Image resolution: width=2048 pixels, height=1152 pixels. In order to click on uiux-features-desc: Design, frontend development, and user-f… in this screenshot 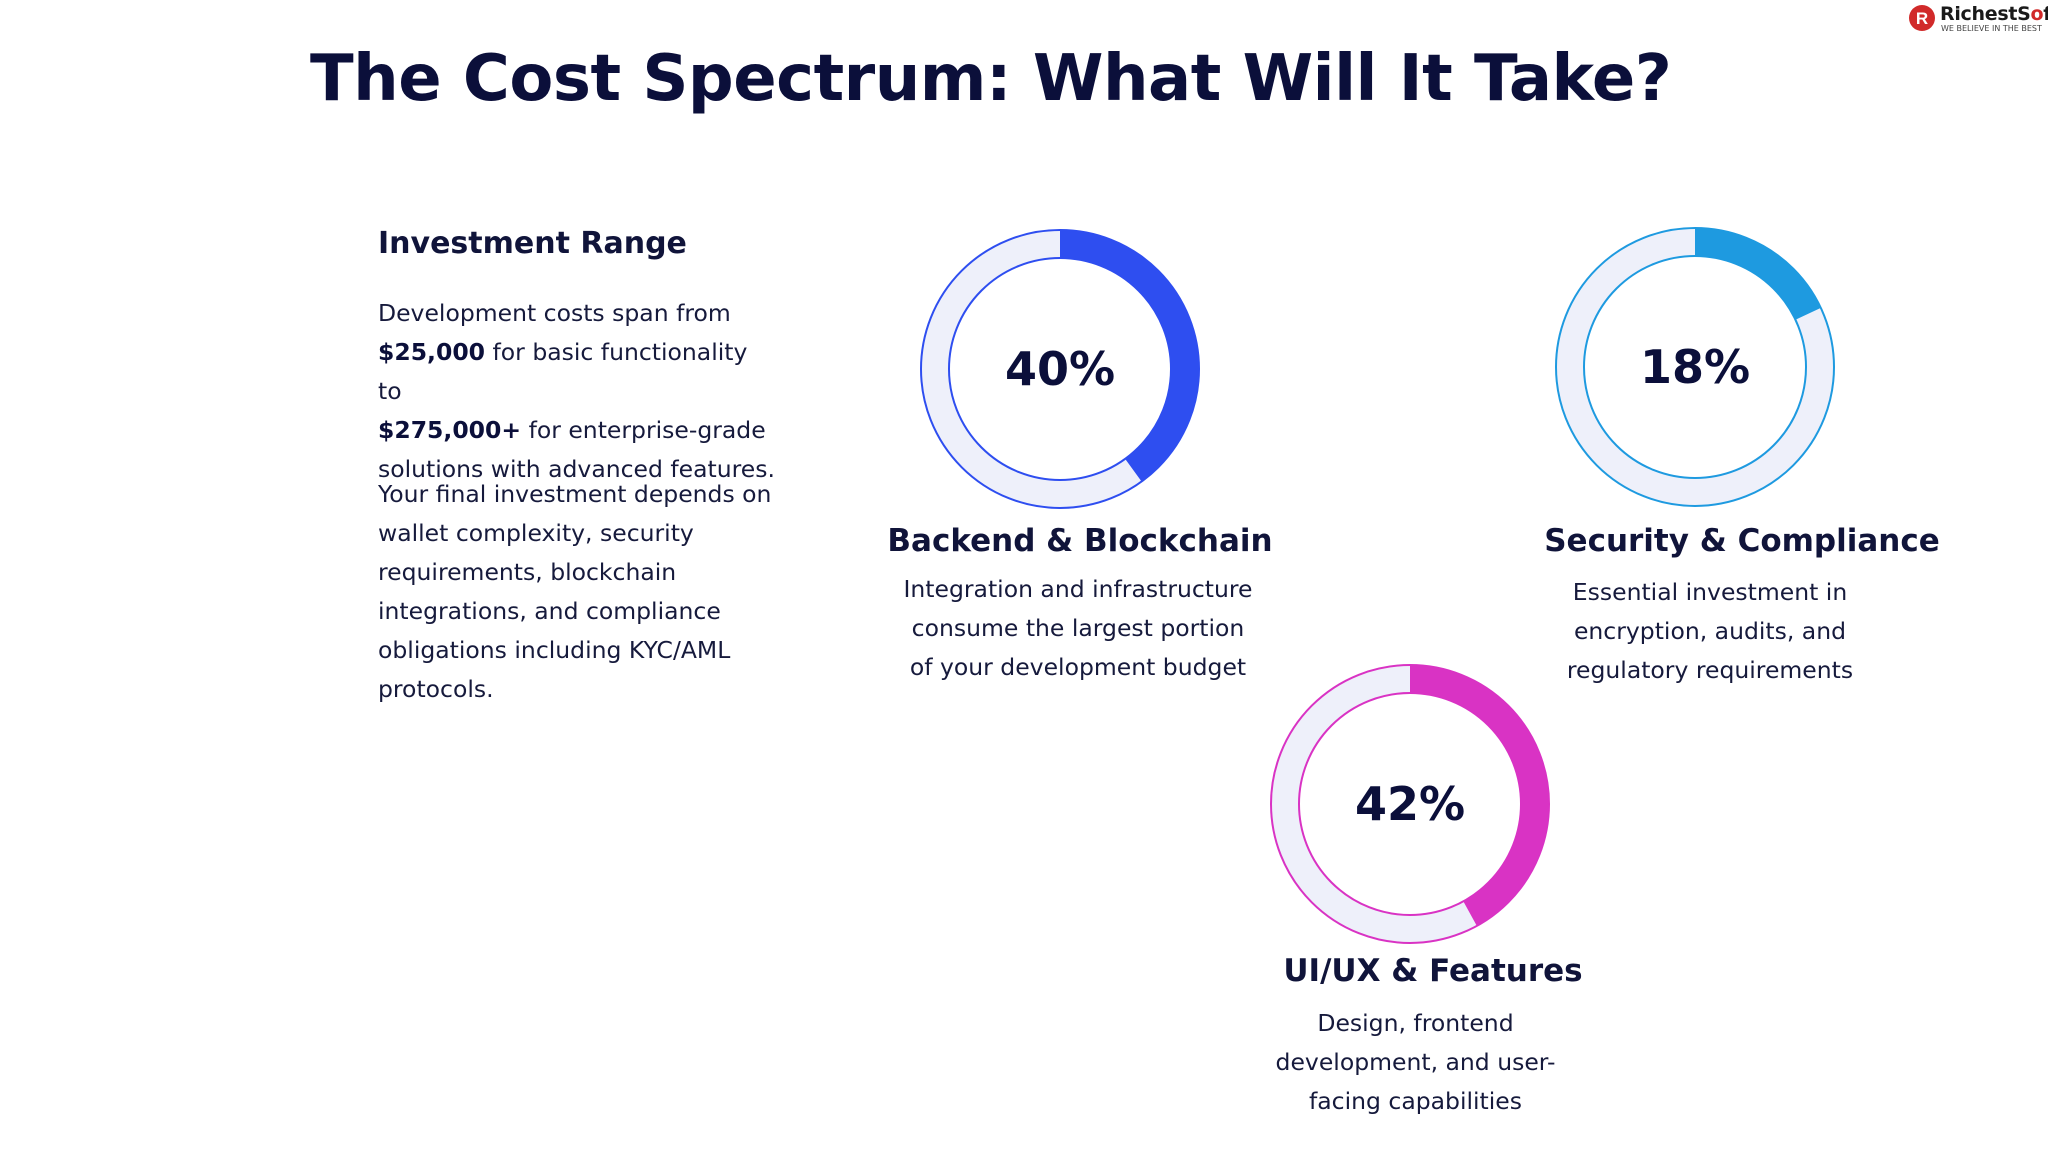, I will do `click(1415, 1062)`.